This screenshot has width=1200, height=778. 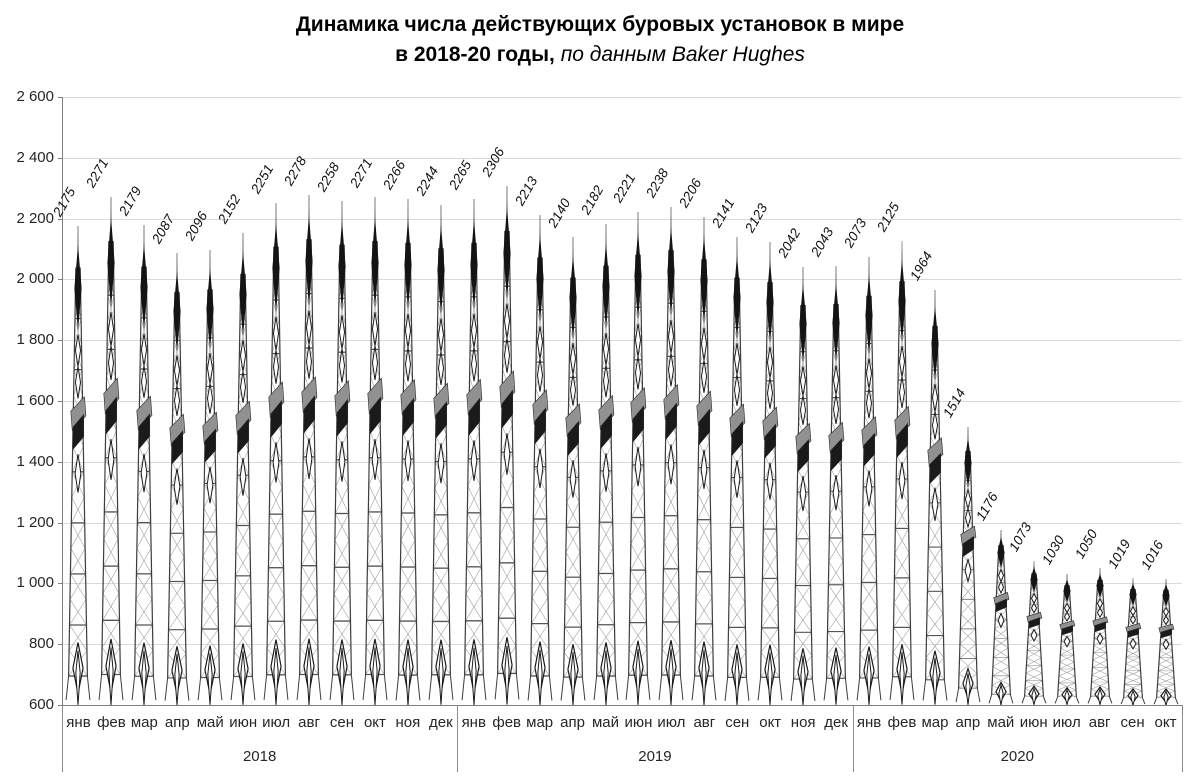 I want to click on bar-value-label: 2244, so click(x=427, y=181).